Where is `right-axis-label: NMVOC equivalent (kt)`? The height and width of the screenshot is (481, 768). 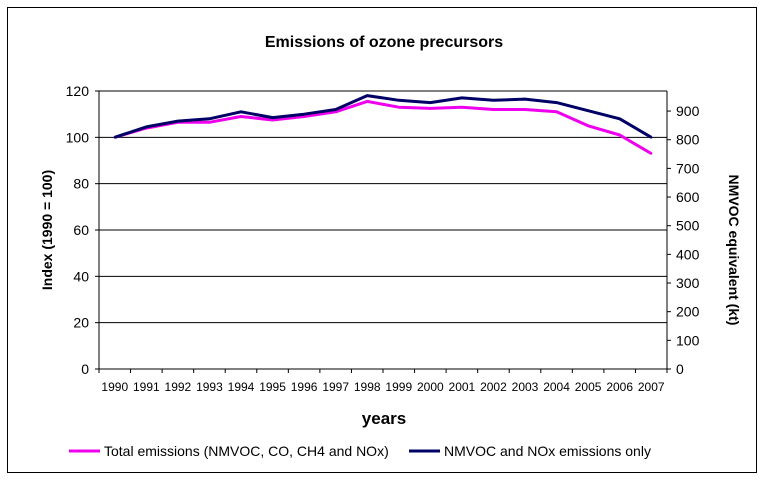 right-axis-label: NMVOC equivalent (kt) is located at coordinates (734, 250).